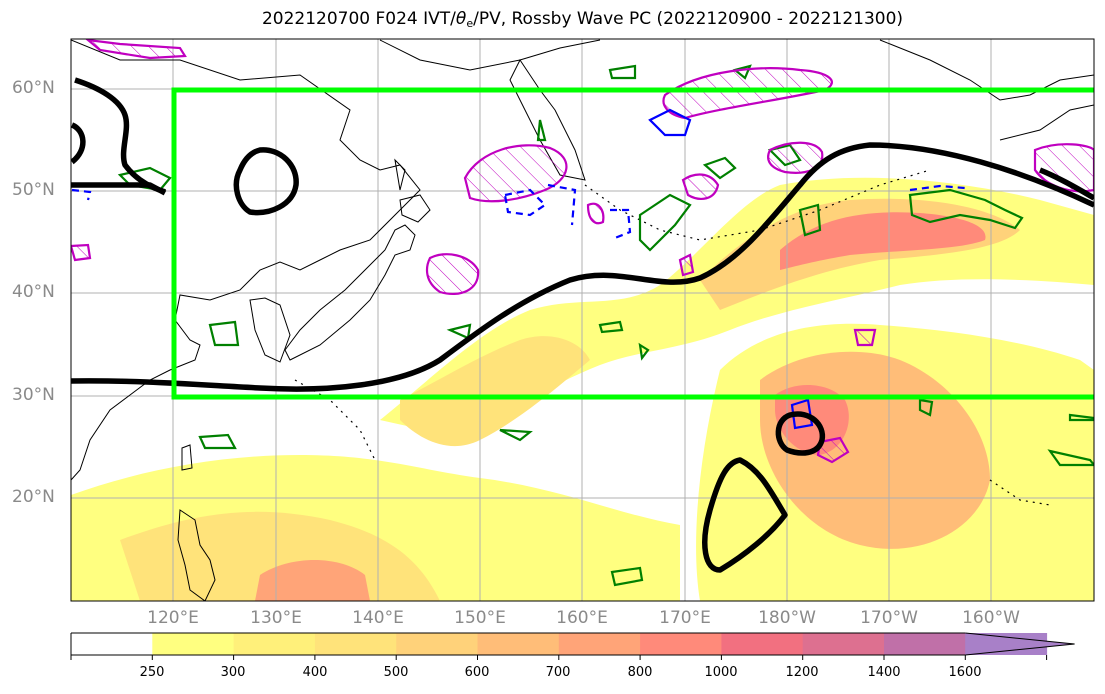 The image size is (1105, 694). What do you see at coordinates (187, 457) in the screenshot?
I see `coast-taiwan` at bounding box center [187, 457].